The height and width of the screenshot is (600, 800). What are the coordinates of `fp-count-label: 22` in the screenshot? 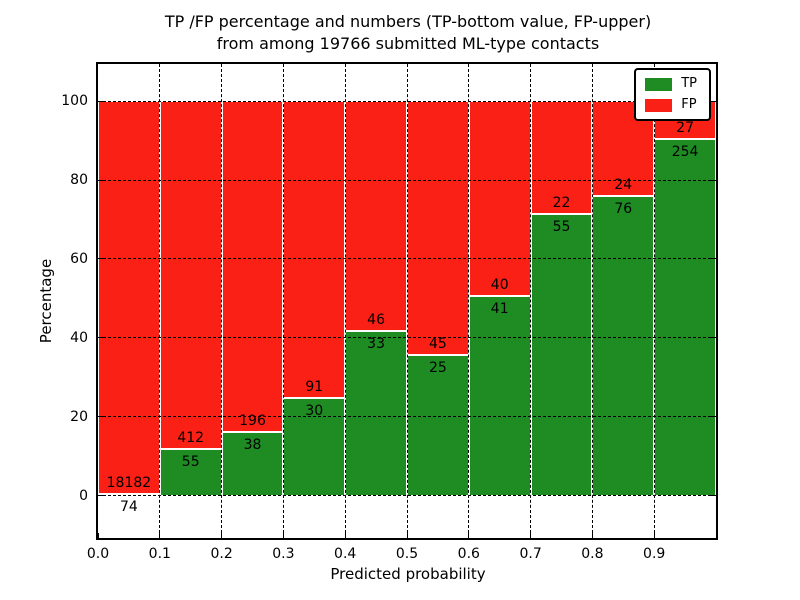 It's located at (561, 202).